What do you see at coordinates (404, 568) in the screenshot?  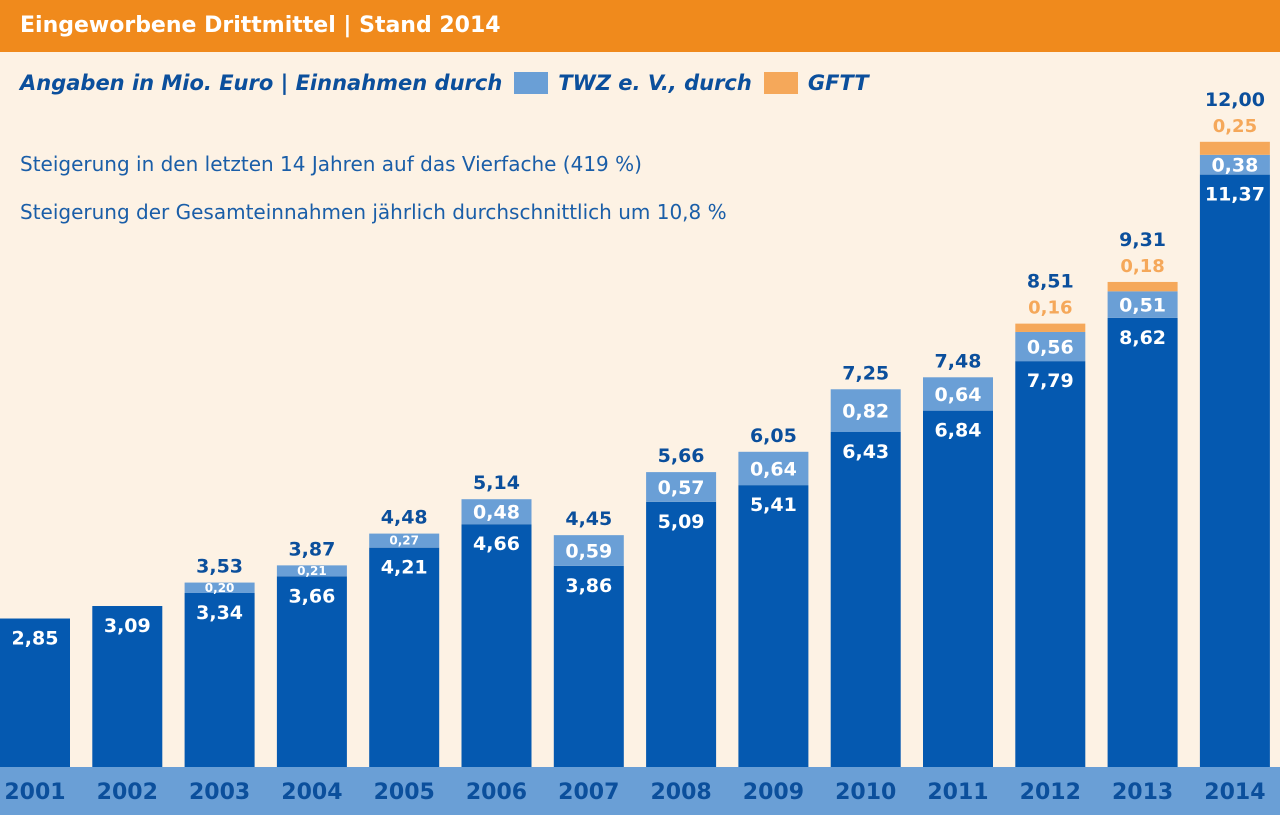 I see `data-label-base-2005: 4,21` at bounding box center [404, 568].